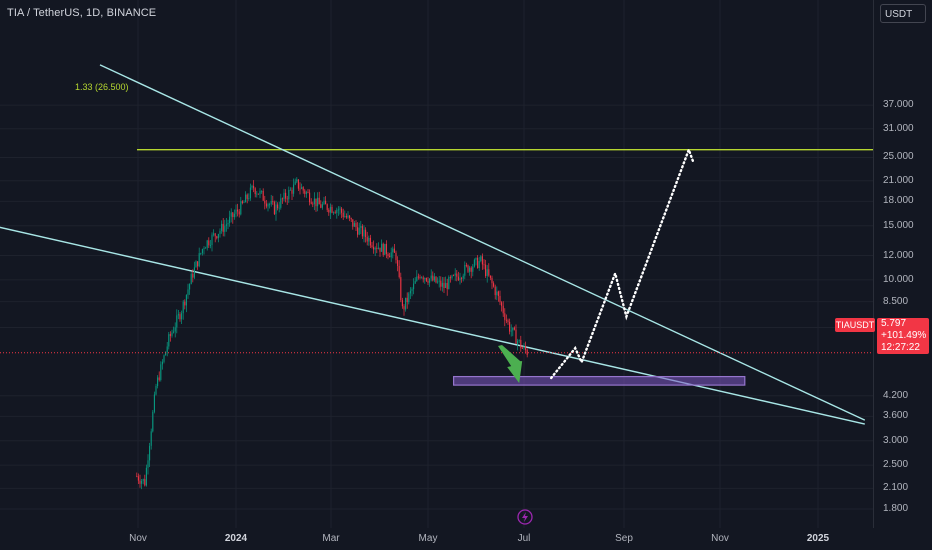  What do you see at coordinates (622, 263) in the screenshot?
I see `projection-path` at bounding box center [622, 263].